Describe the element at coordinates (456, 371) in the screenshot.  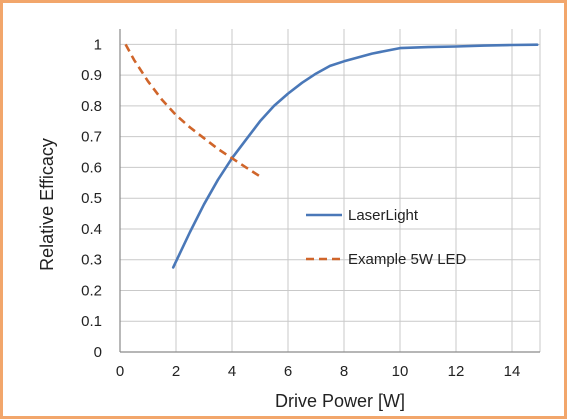
I see `x-tick-label: 12` at that location.